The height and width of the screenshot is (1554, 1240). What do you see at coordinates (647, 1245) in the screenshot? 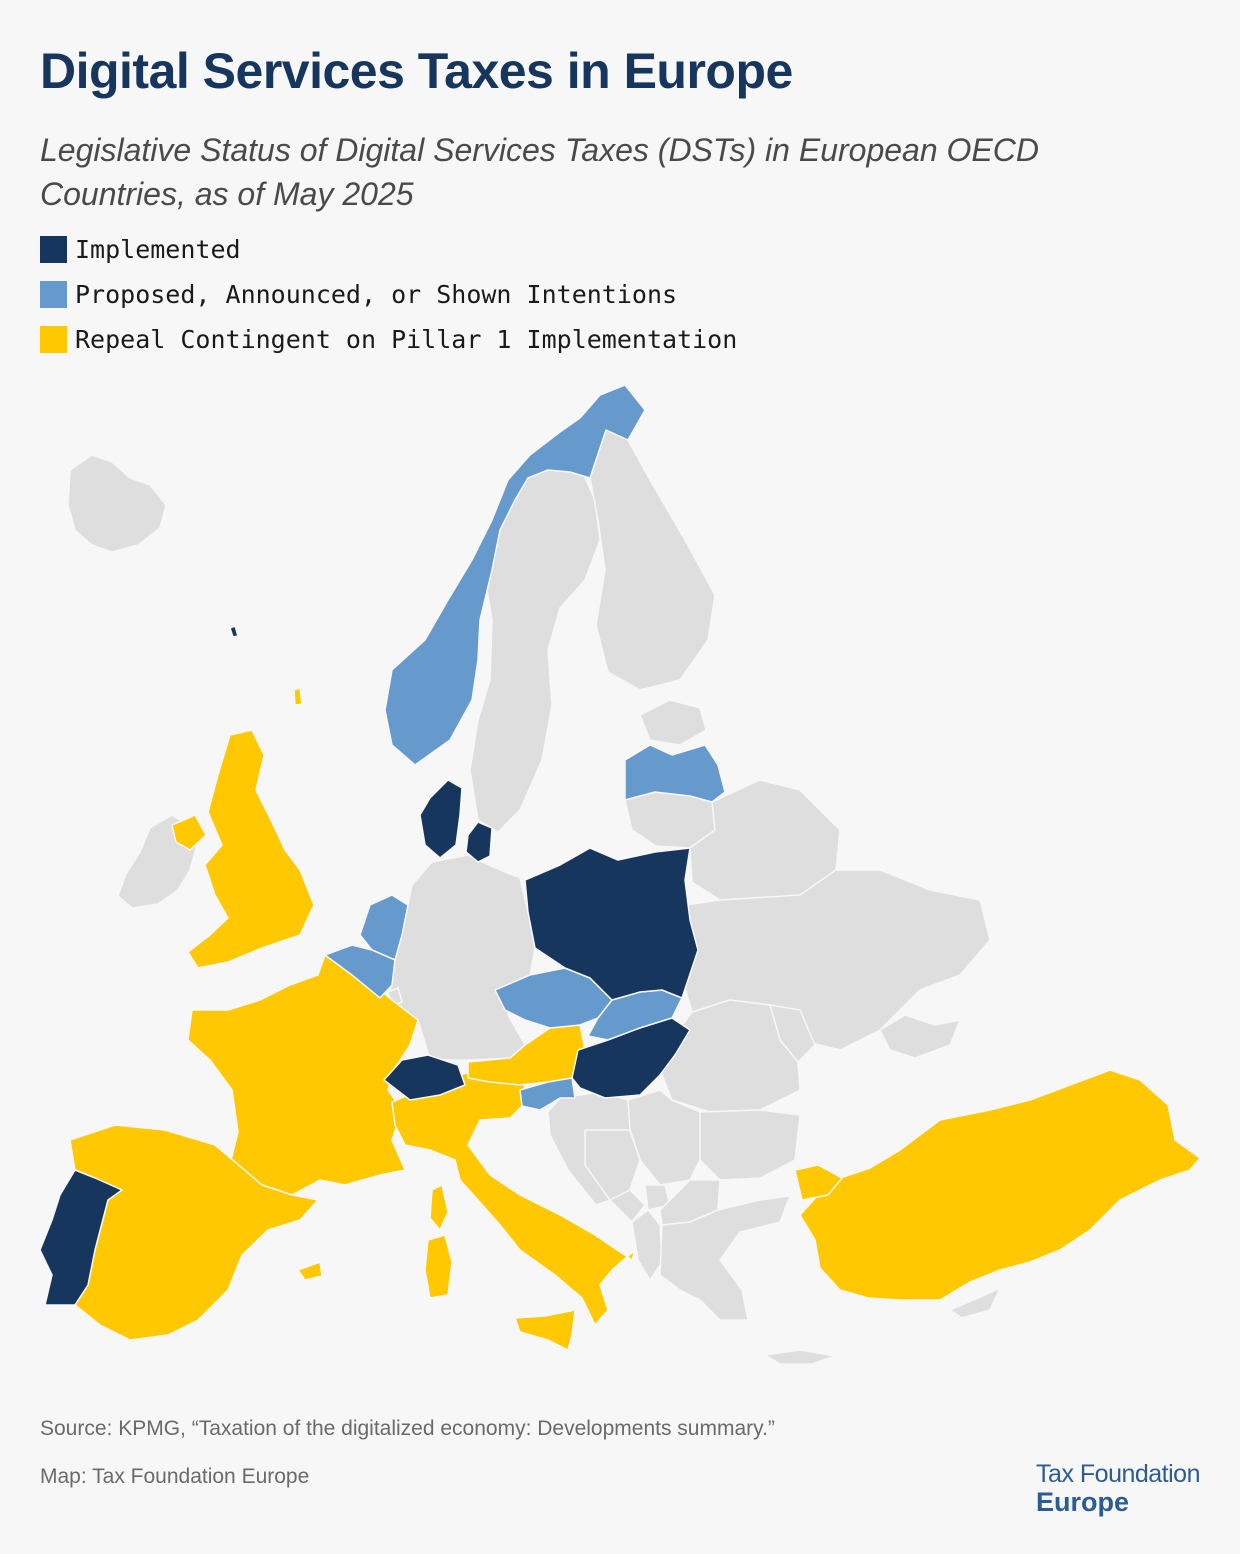
I see `country-albania` at bounding box center [647, 1245].